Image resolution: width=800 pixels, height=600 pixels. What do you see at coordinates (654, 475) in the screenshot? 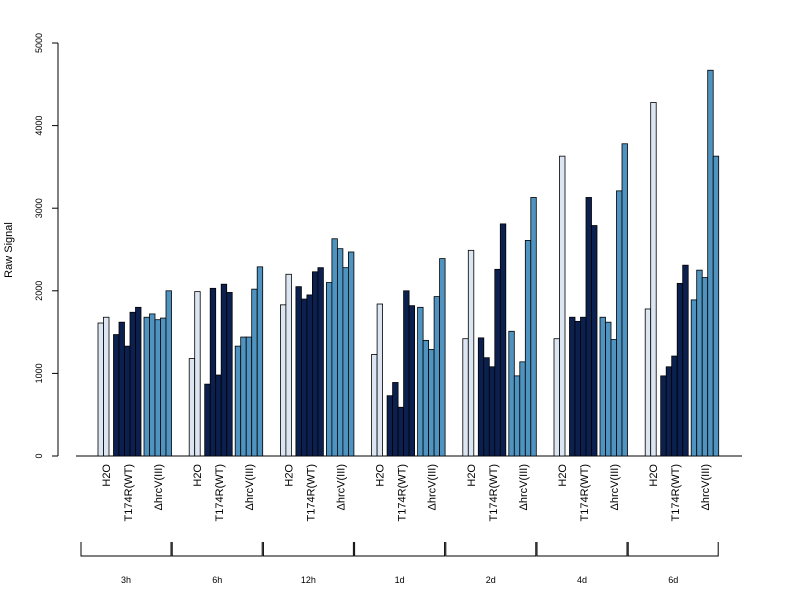
I see `treatment-label-6d-h2o: H2O` at bounding box center [654, 475].